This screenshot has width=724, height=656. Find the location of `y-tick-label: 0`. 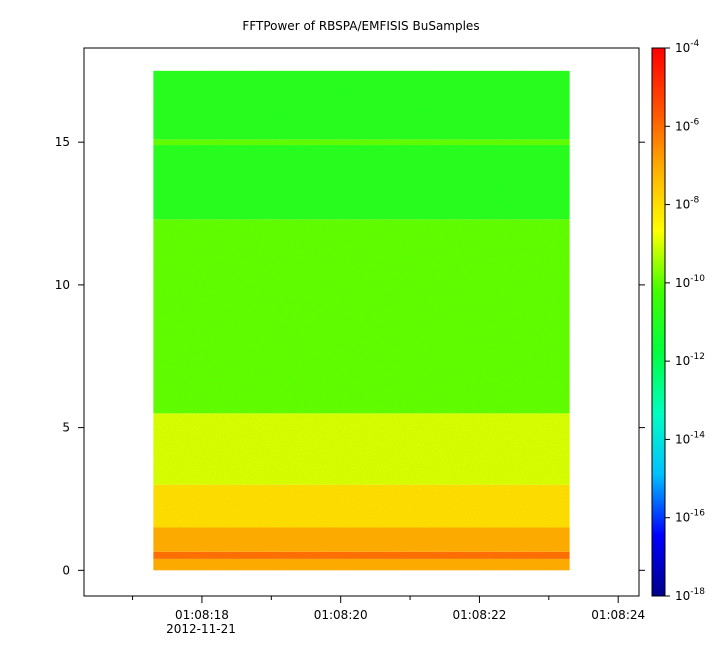

y-tick-label: 0 is located at coordinates (66, 570).